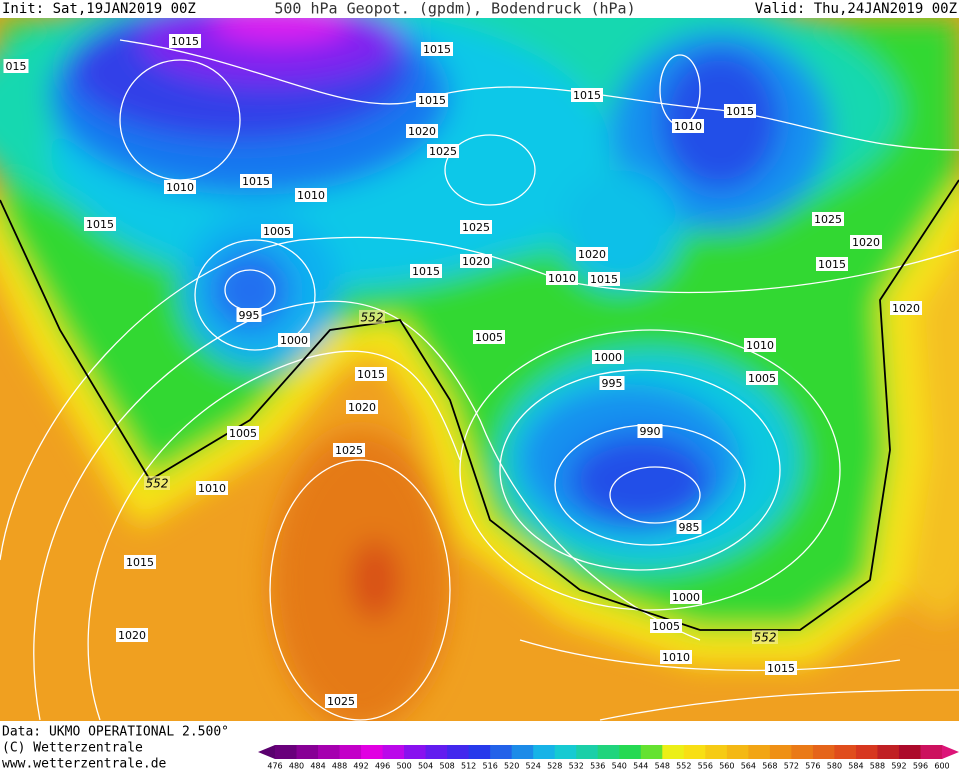  What do you see at coordinates (597, 766) in the screenshot?
I see `scale-label: 536` at bounding box center [597, 766].